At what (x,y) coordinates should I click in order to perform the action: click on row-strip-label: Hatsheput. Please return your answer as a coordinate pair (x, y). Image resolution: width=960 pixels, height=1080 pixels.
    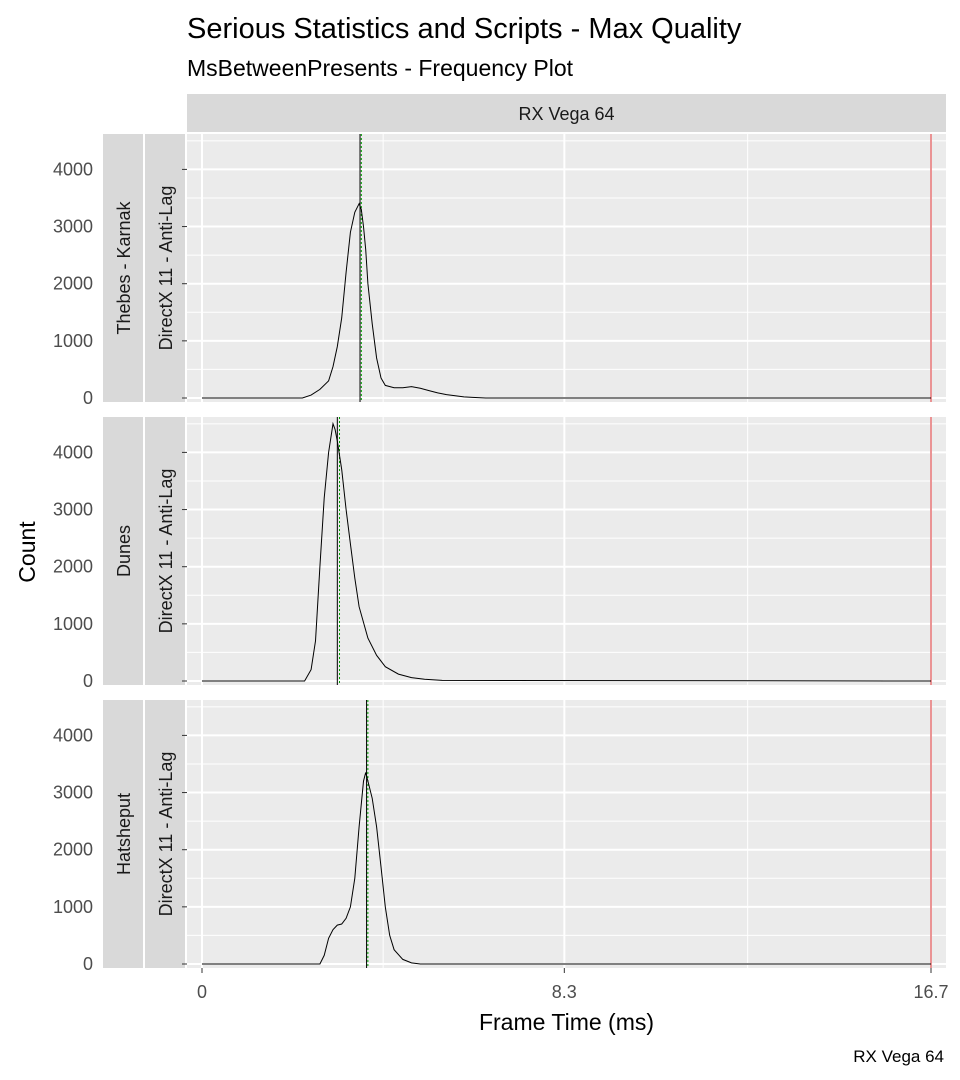
    Looking at the image, I should click on (124, 834).